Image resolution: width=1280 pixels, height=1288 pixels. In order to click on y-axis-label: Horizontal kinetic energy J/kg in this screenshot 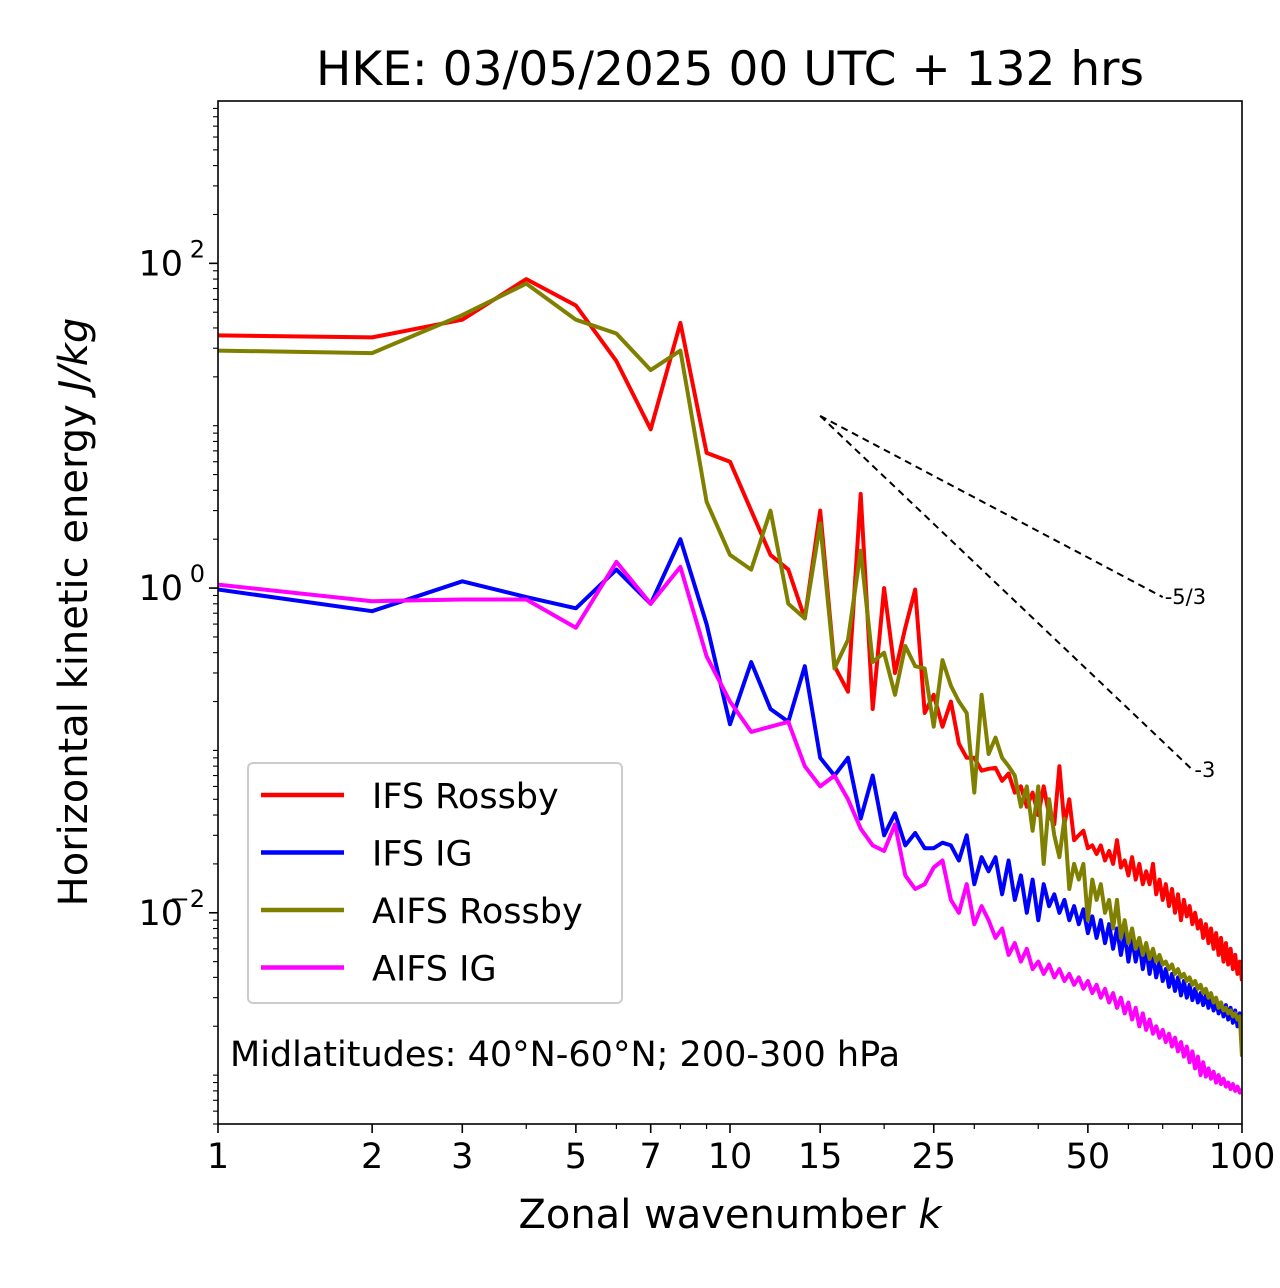, I will do `click(74, 612)`.